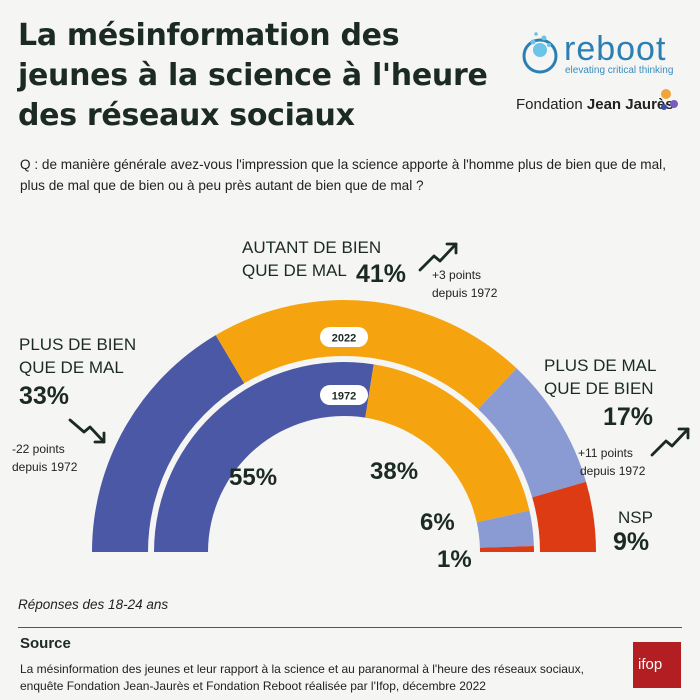 The width and height of the screenshot is (700, 700). Describe the element at coordinates (619, 70) in the screenshot. I see `reboot-tagline: elevating critical thinking` at that location.